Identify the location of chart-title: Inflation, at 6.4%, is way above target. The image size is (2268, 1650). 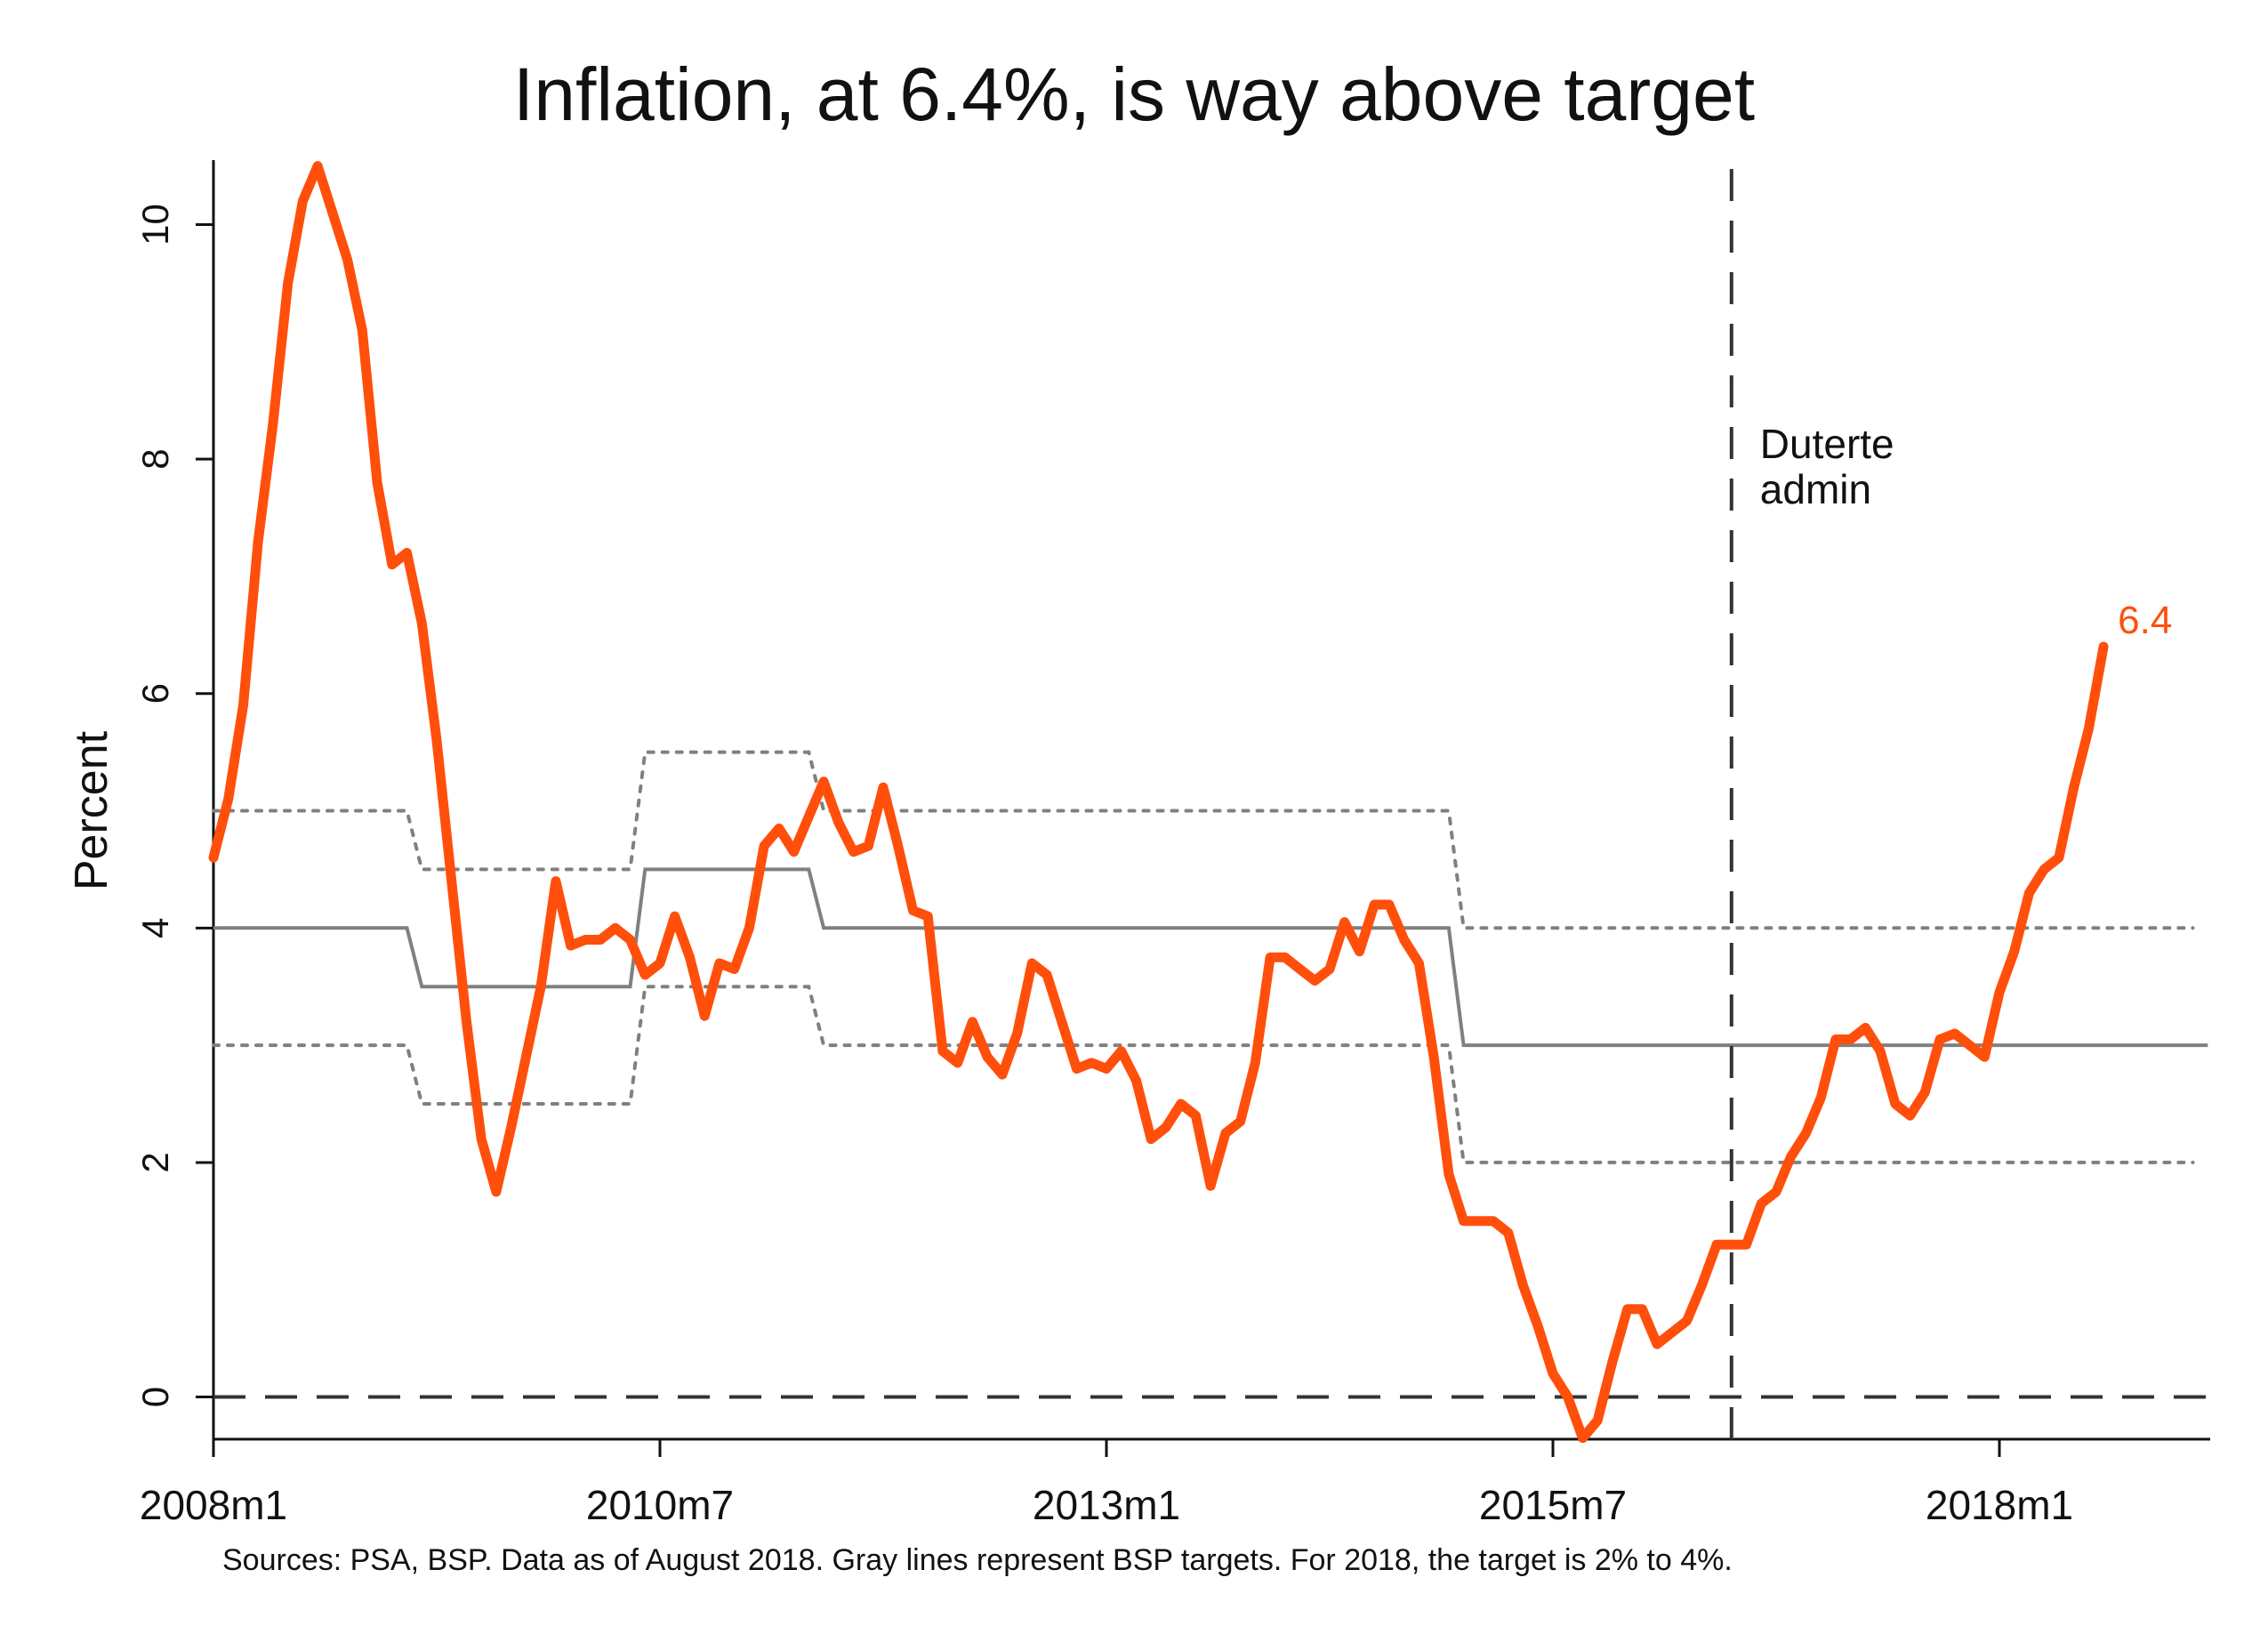
(1134, 94).